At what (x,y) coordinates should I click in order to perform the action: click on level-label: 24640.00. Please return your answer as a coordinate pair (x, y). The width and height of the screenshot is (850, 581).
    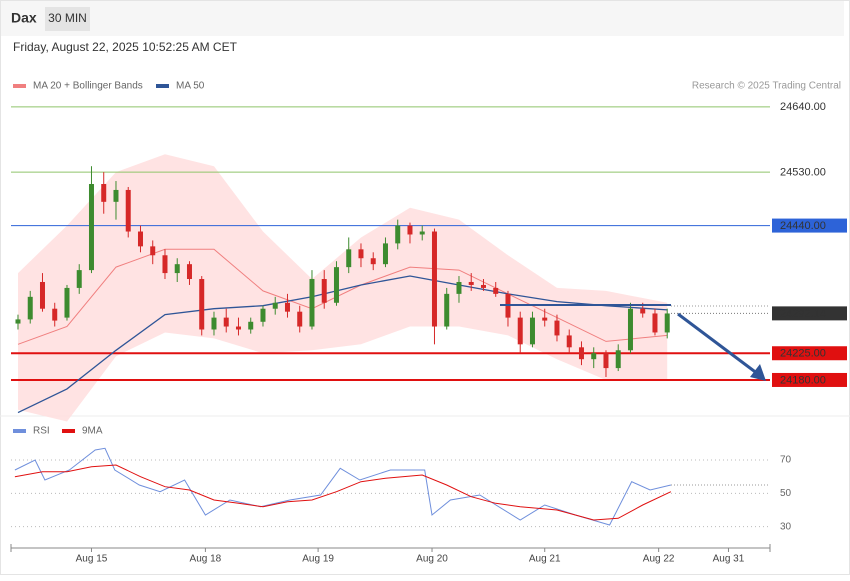
    Looking at the image, I should click on (803, 107).